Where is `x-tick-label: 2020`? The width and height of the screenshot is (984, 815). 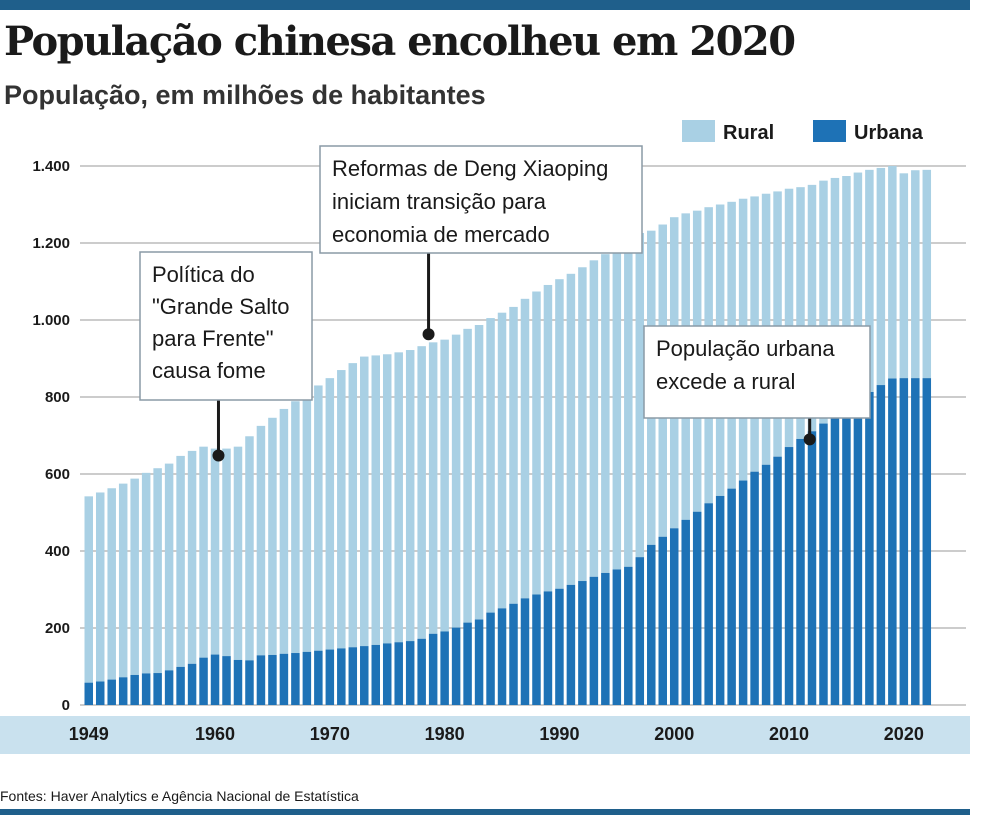 x-tick-label: 2020 is located at coordinates (904, 734).